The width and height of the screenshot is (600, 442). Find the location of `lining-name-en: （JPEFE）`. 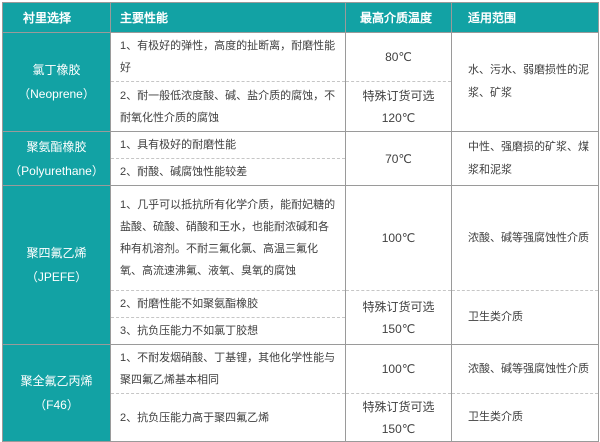

lining-name-en: （JPEFE） is located at coordinates (56, 277).